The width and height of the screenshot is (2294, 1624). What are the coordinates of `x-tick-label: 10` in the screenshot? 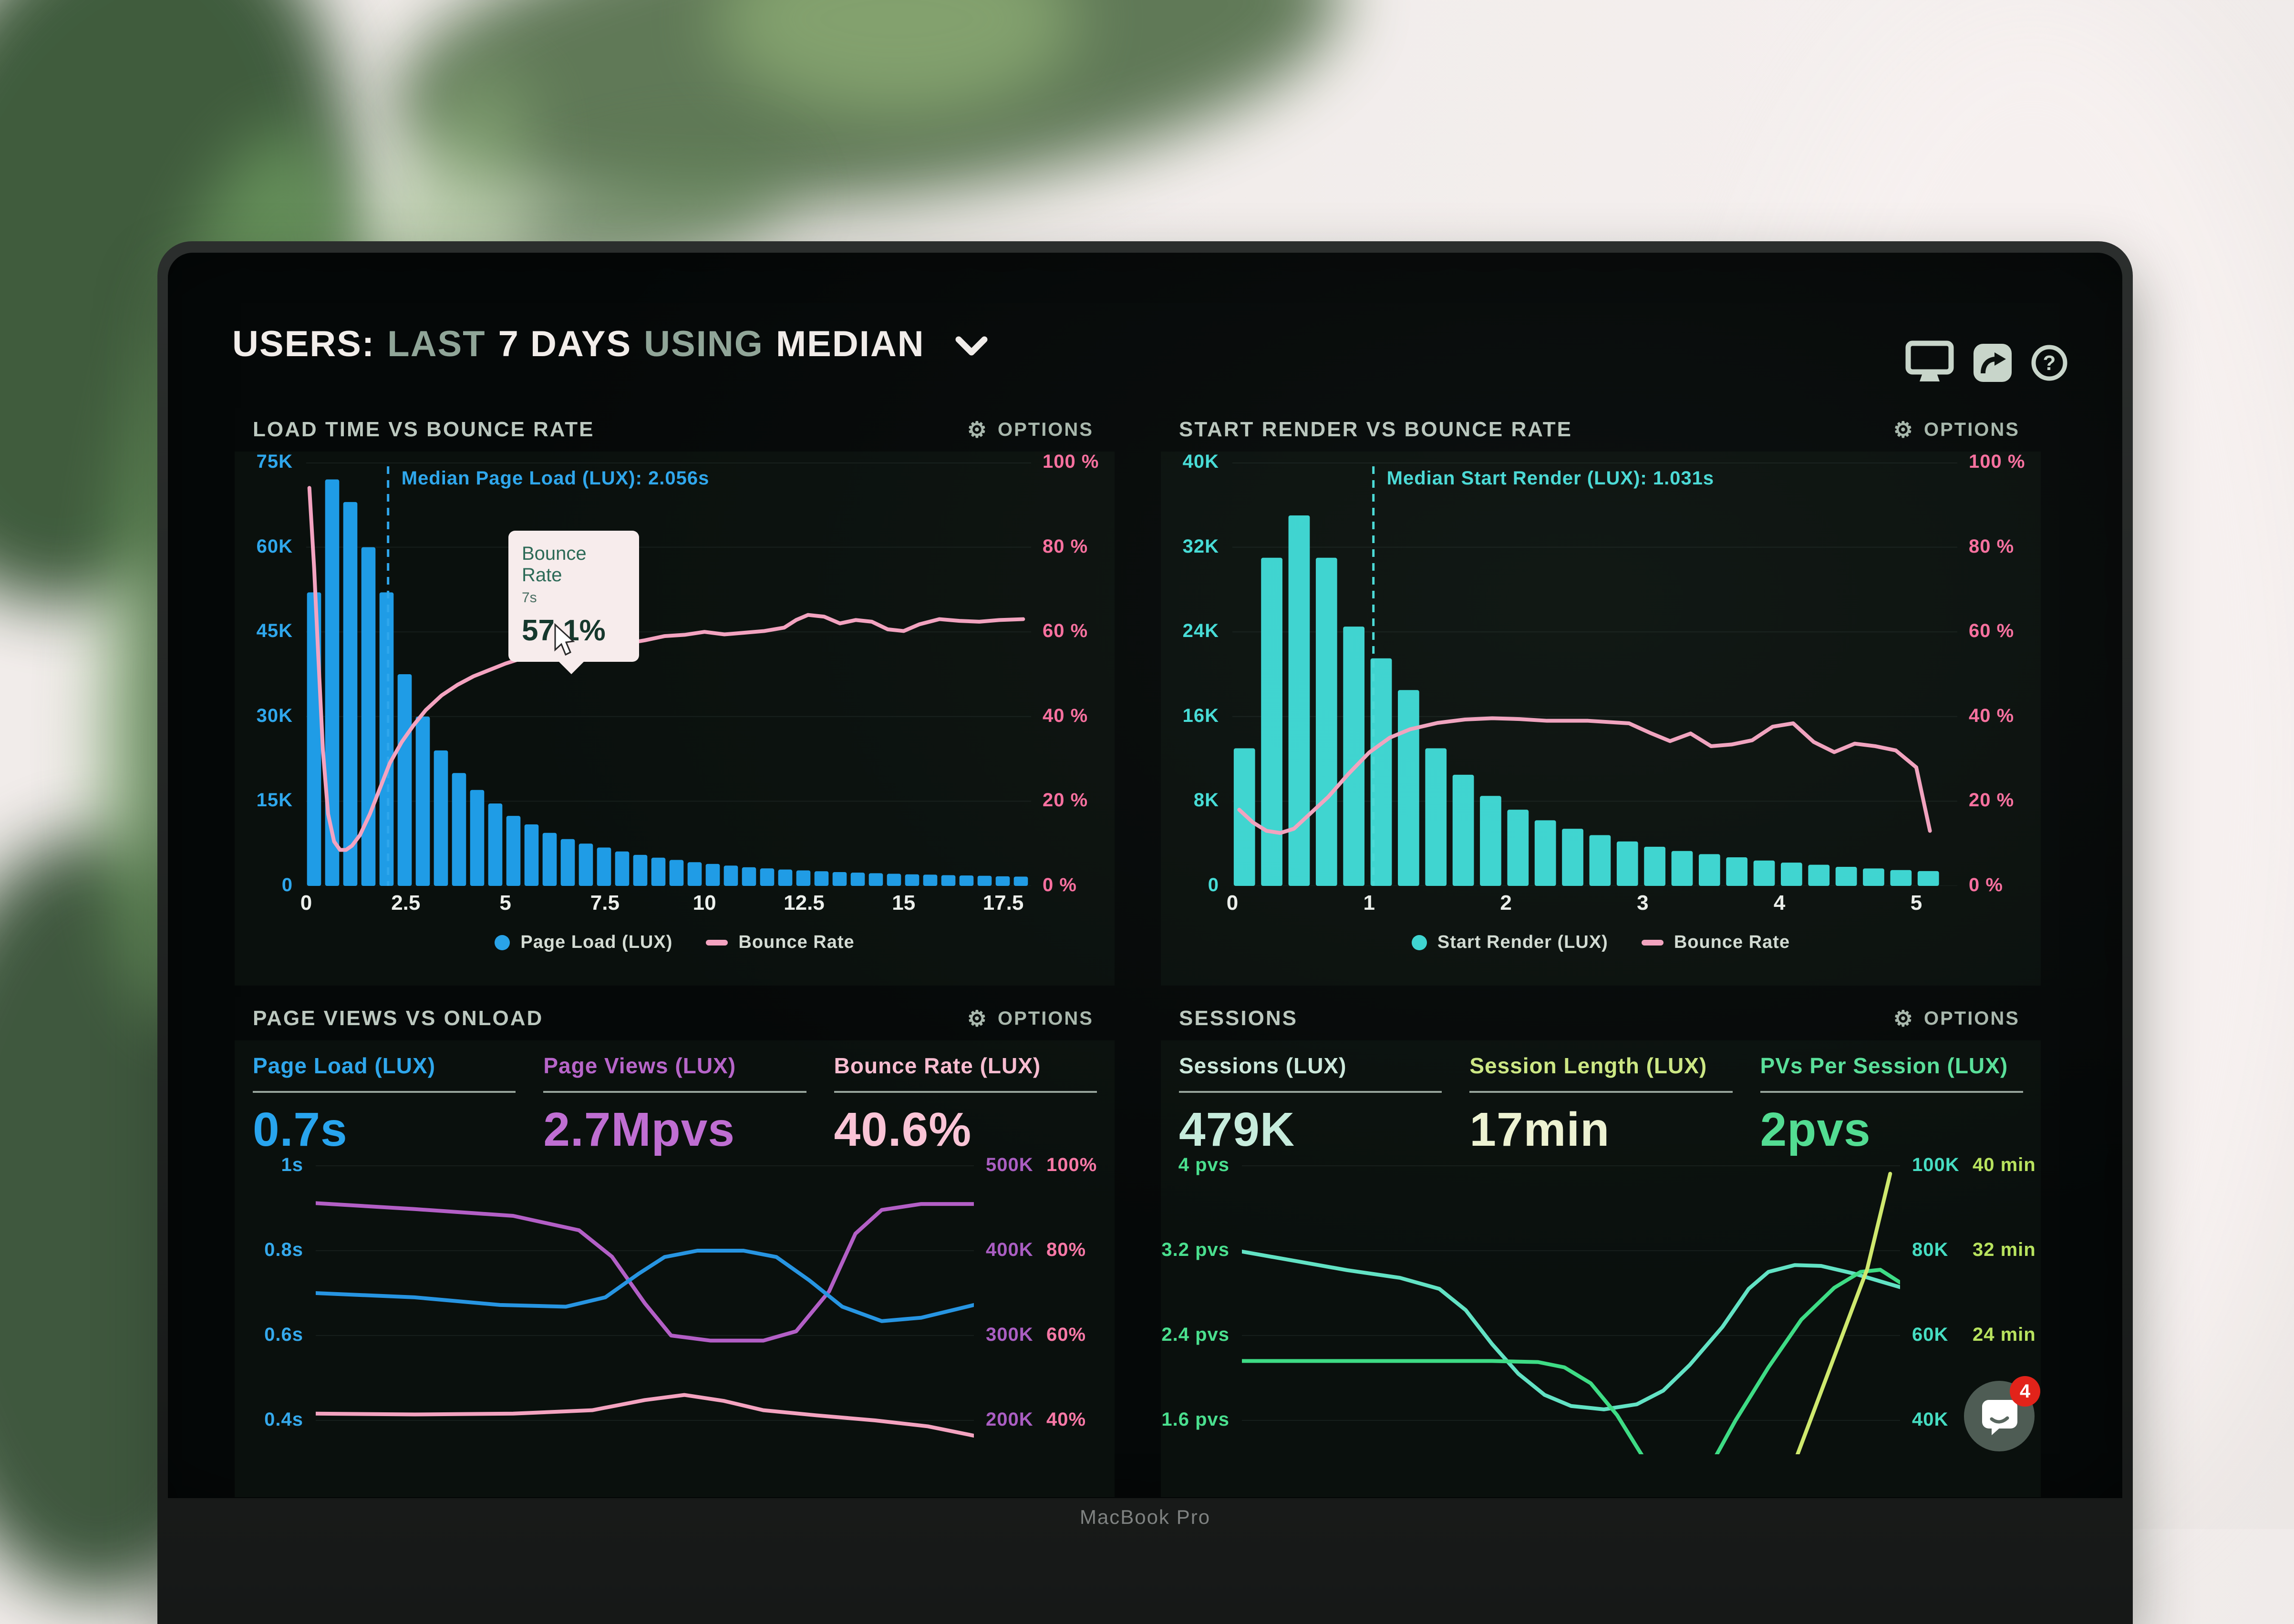 It's located at (704, 903).